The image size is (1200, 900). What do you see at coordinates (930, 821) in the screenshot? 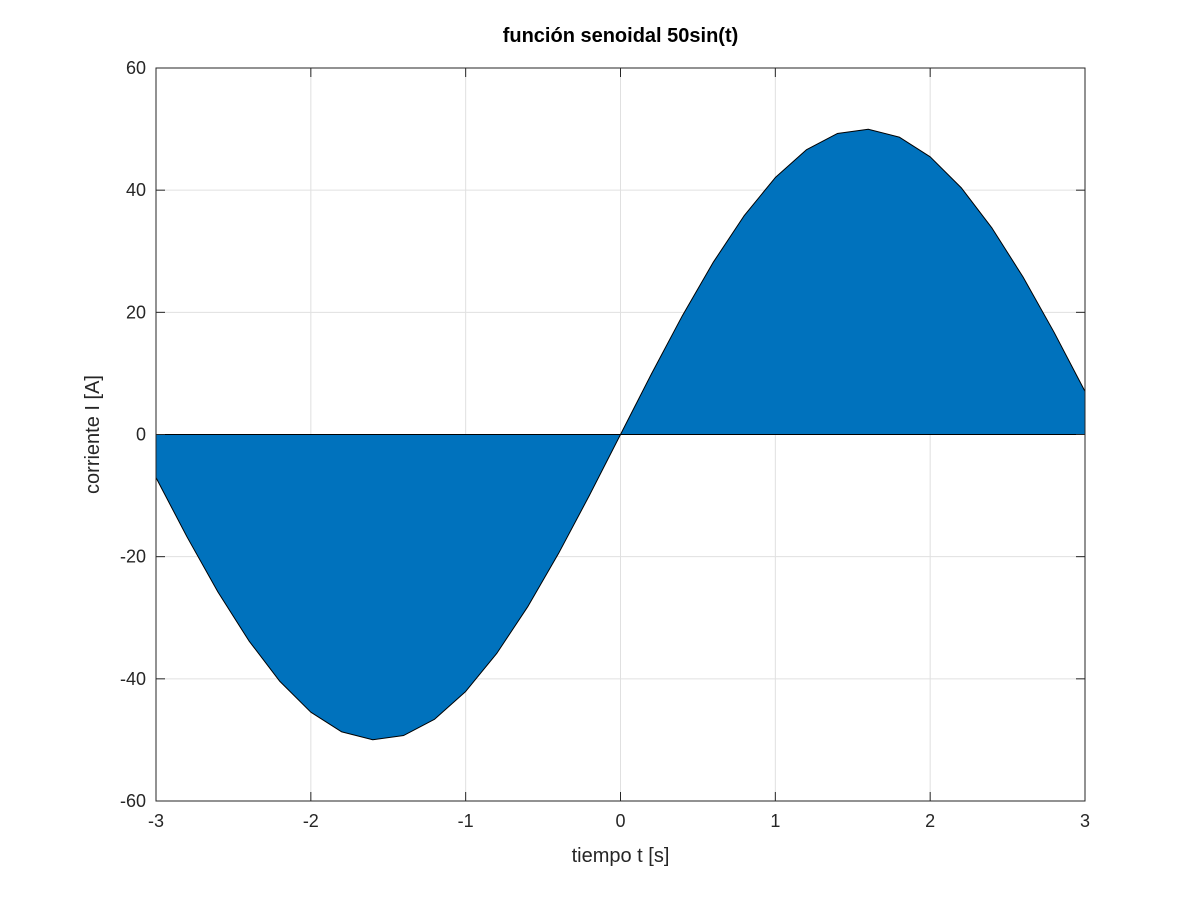
I see `x-tick-label: 2` at bounding box center [930, 821].